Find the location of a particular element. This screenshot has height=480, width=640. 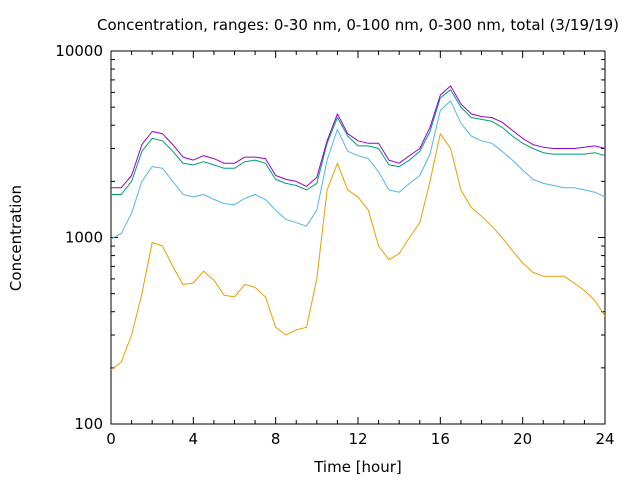

y-tick-label: 1000 is located at coordinates (84, 238).